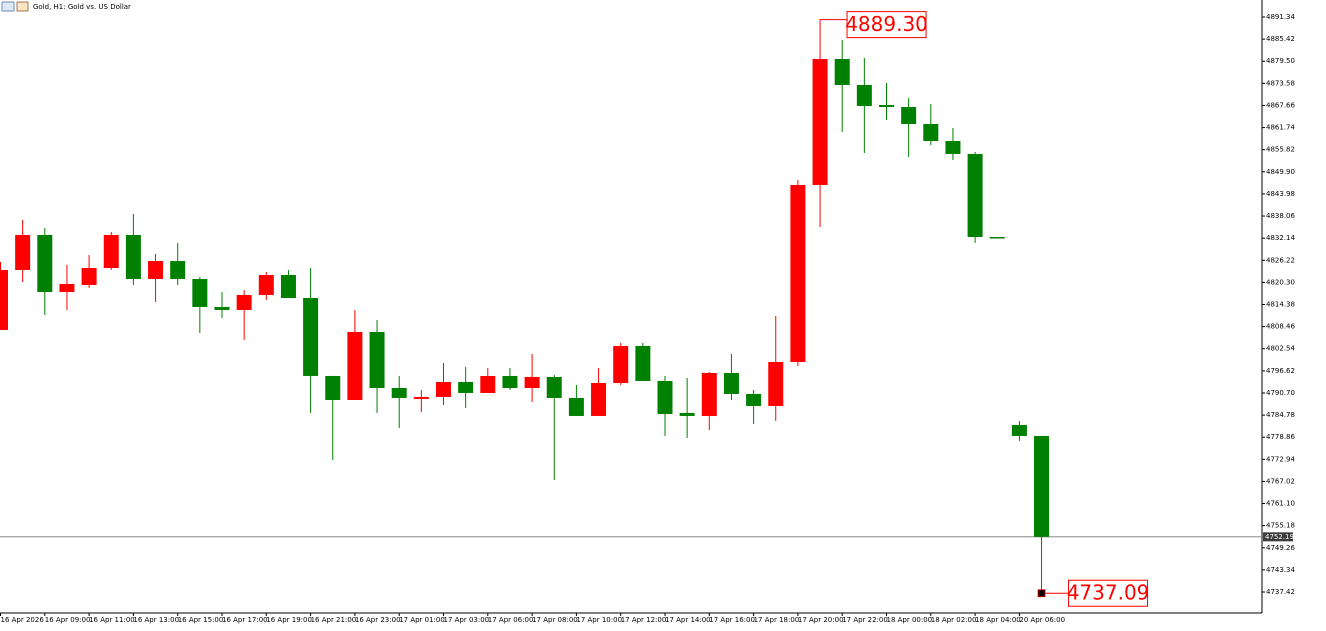 This screenshot has width=1326, height=631. I want to click on y-tick-label: 4767.02, so click(1280, 481).